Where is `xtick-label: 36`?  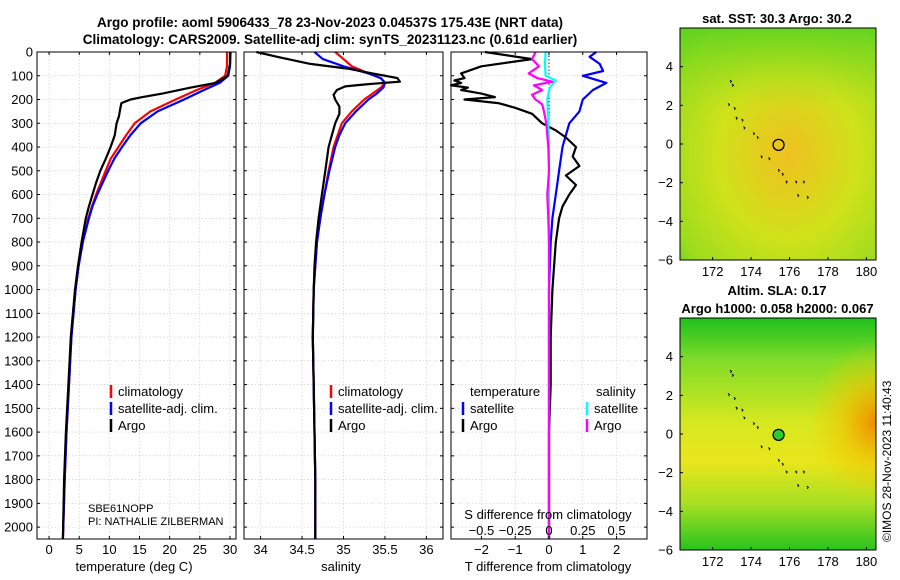
xtick-label: 36 is located at coordinates (426, 549).